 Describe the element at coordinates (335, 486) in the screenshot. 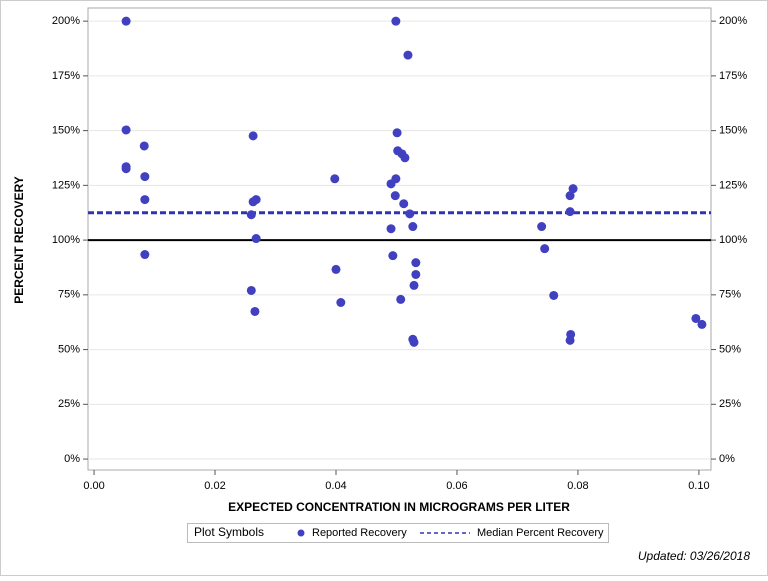

I see `x-tick-label: 0.04` at that location.